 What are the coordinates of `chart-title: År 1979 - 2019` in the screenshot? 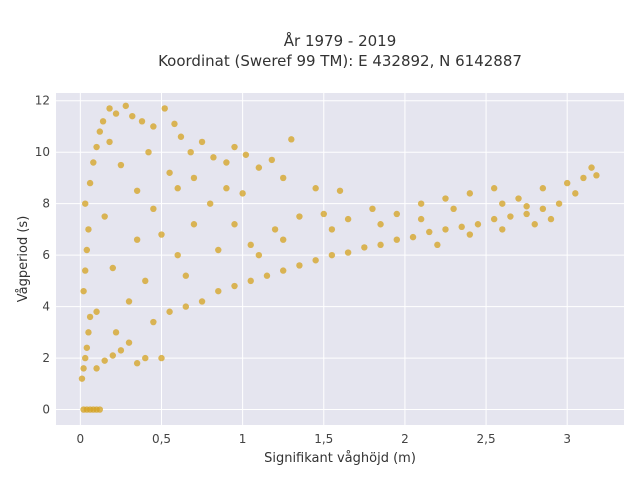 It's located at (340, 40).